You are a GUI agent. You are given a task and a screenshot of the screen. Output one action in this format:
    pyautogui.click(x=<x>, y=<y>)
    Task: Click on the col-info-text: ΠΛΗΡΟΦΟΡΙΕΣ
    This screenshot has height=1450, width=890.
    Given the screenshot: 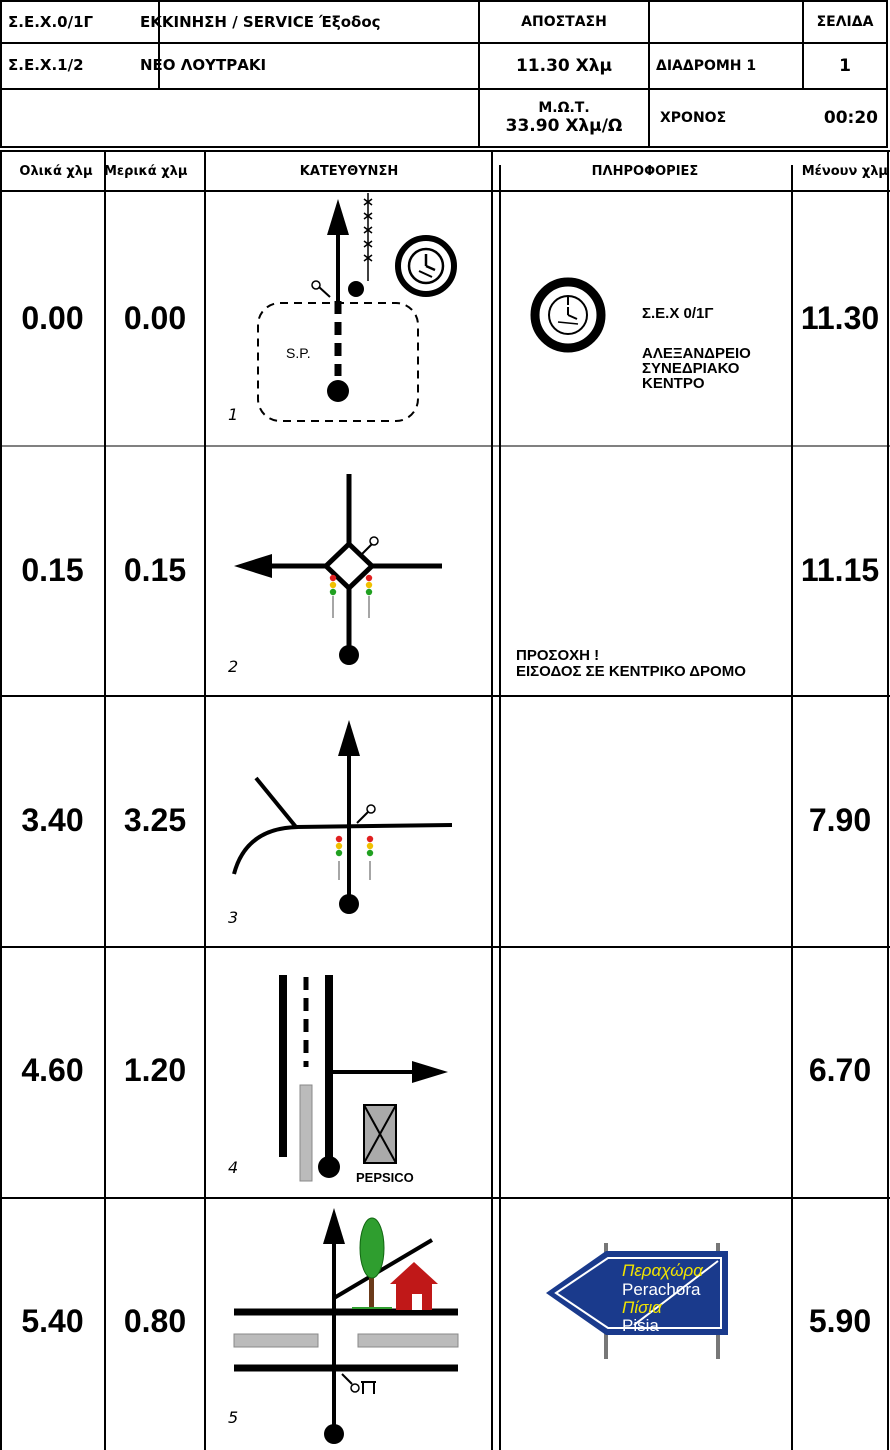 What is the action you would take?
    pyautogui.click(x=645, y=171)
    